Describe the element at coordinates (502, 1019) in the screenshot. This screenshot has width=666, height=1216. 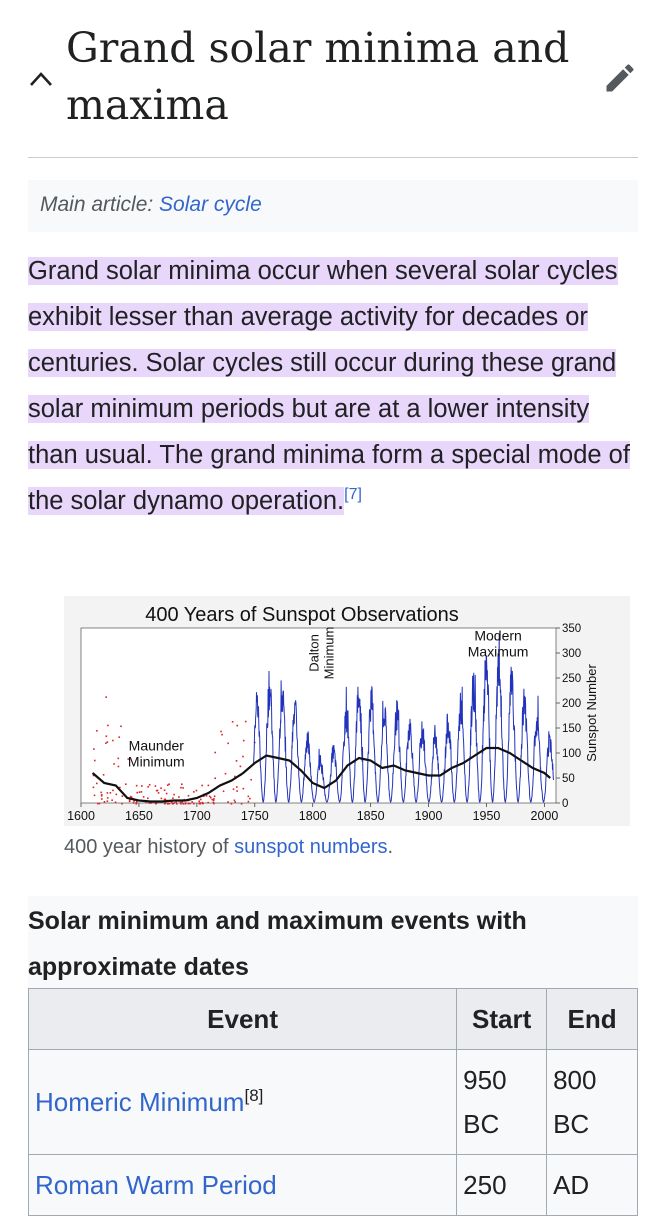
I see `header-start: Start` at that location.